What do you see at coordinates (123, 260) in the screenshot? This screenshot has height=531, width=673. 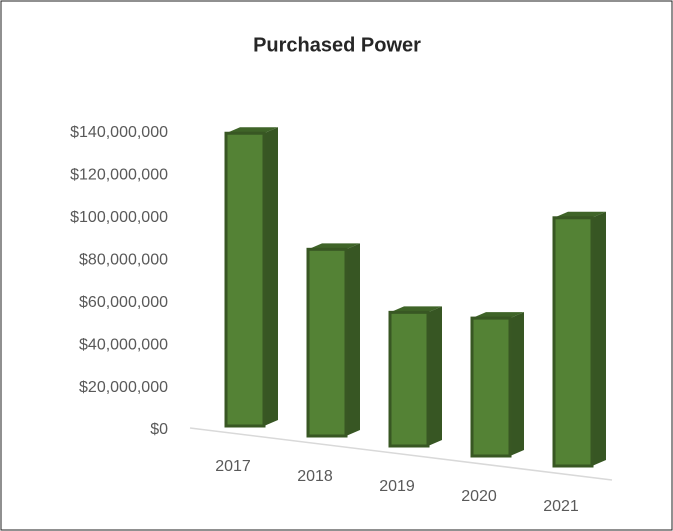 I see `y-tick-label: $80,000,000` at bounding box center [123, 260].